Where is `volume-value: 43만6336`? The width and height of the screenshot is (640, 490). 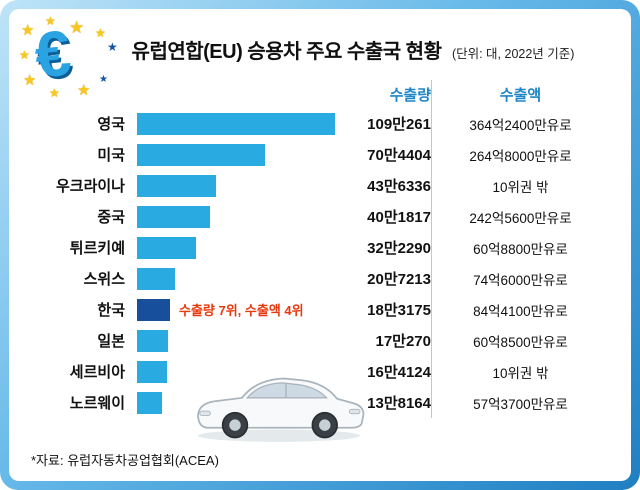
volume-value: 43만6336 is located at coordinates (399, 186).